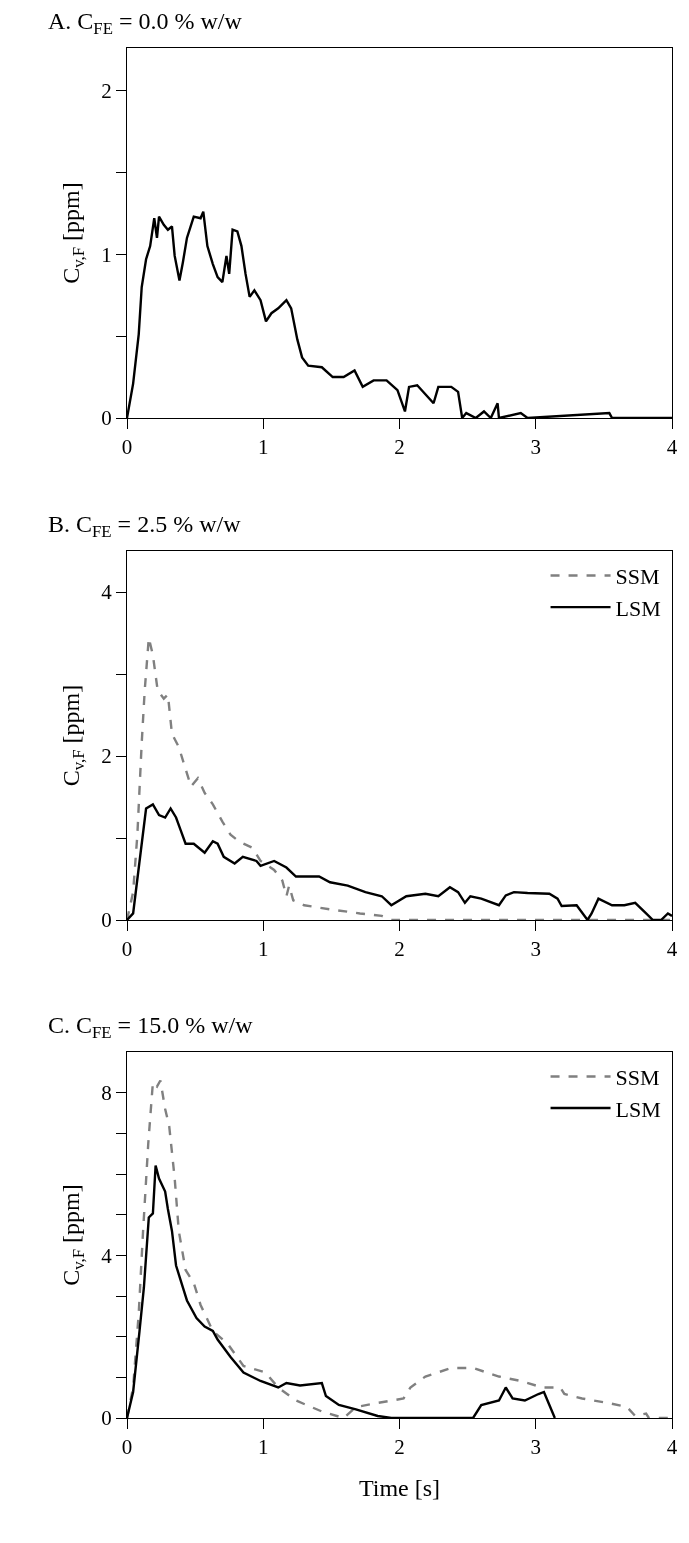 This screenshot has width=689, height=1543. Describe the element at coordinates (106, 1093) in the screenshot. I see `y-tick-label: 8` at that location.